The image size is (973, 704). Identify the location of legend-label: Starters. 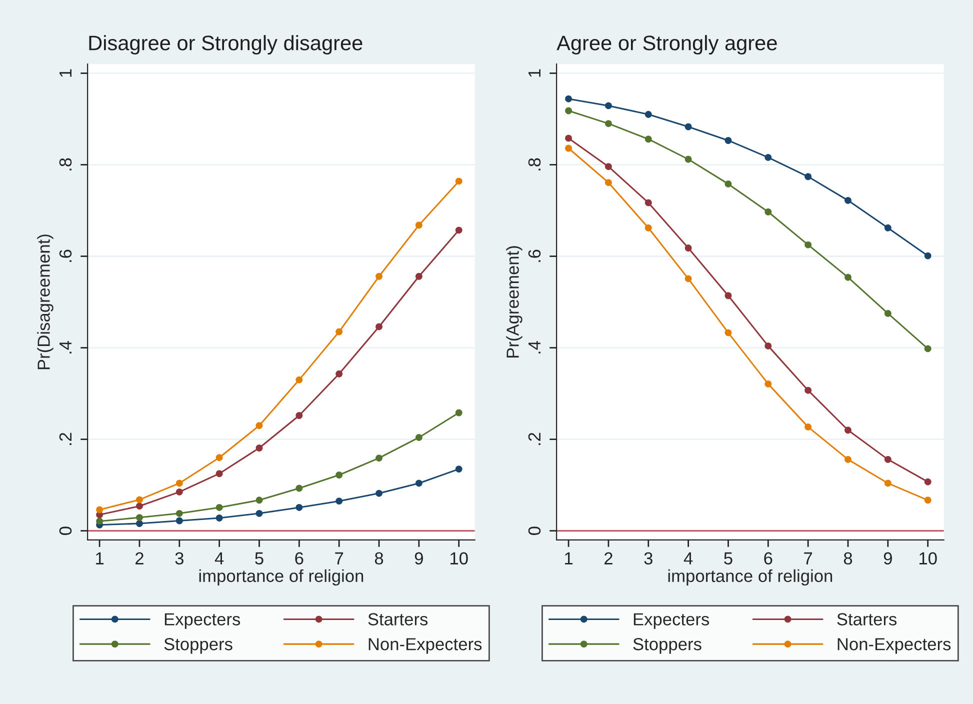
(398, 619).